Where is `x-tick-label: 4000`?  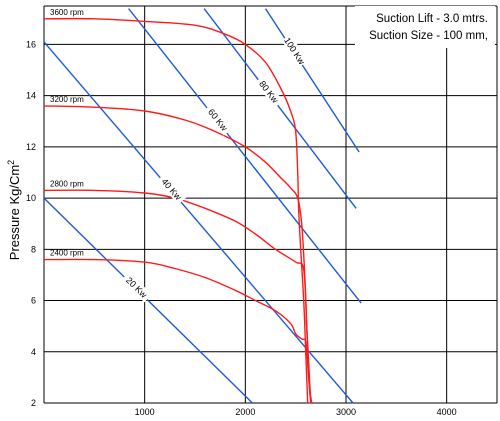
x-tick-label: 4000 is located at coordinates (447, 412).